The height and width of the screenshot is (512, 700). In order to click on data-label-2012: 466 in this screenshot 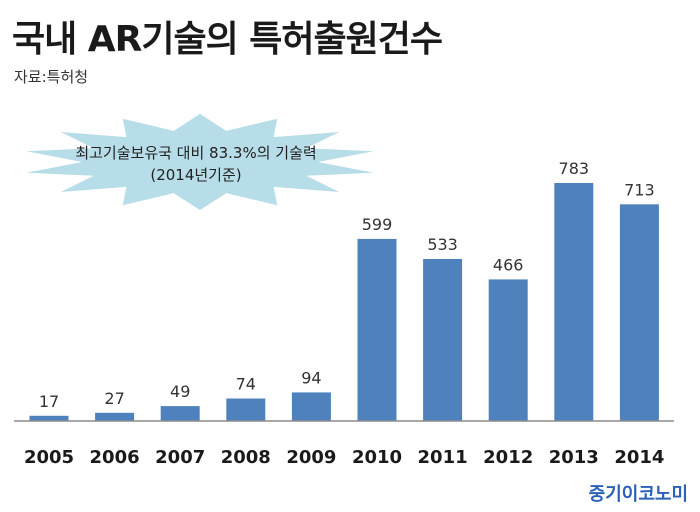, I will do `click(508, 264)`.